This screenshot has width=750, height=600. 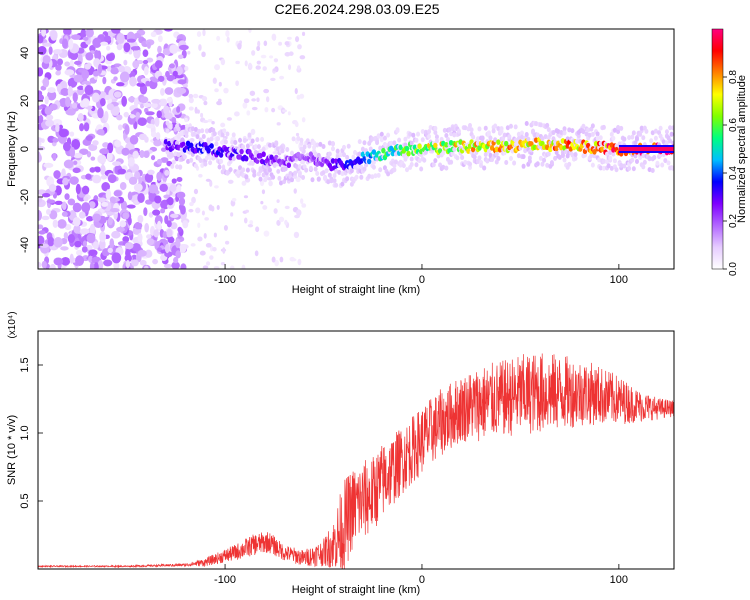 I want to click on spectrogram-x-label: Height of straight line (km), so click(x=356, y=290).